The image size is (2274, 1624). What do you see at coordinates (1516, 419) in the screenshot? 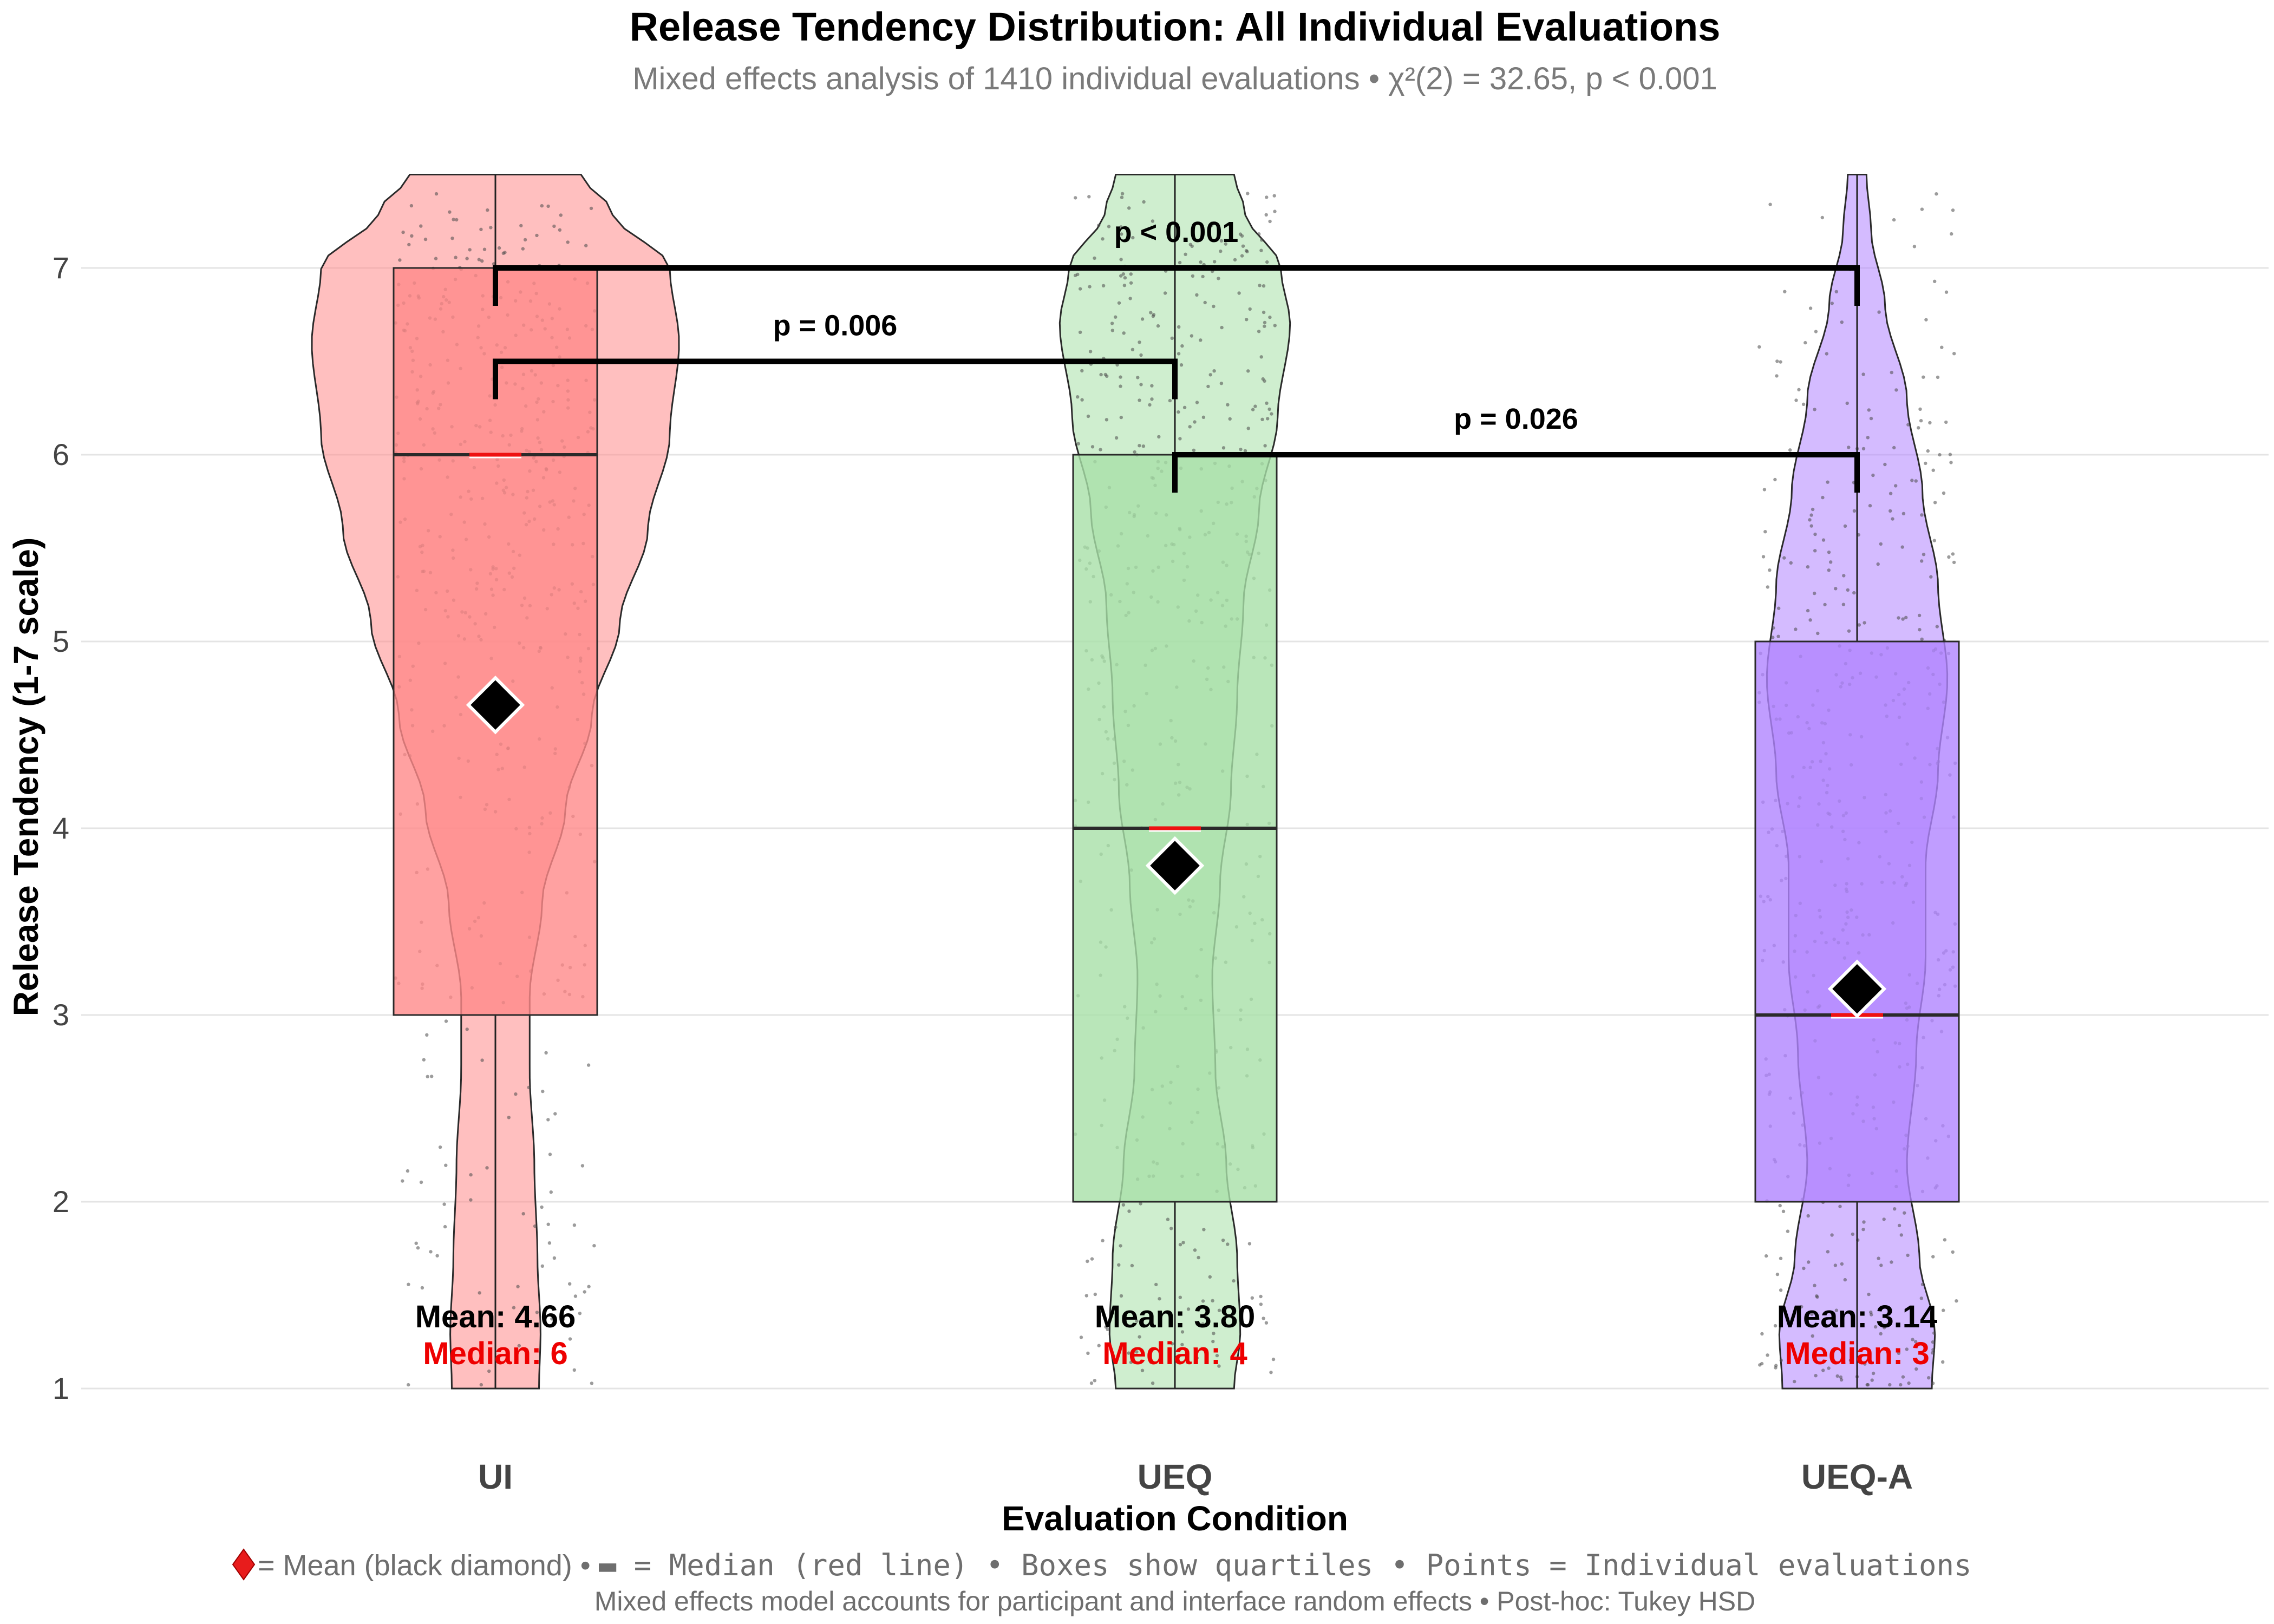
I see `p-value-label: p = 0.026` at bounding box center [1516, 419].